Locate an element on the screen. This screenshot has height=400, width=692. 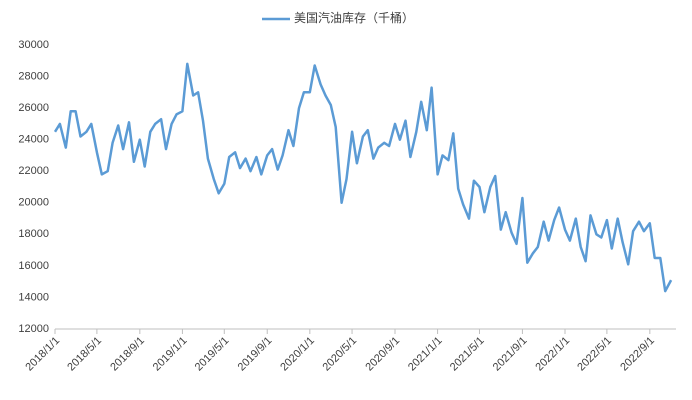
y-tick-label: 18000 is located at coordinates (33, 234).